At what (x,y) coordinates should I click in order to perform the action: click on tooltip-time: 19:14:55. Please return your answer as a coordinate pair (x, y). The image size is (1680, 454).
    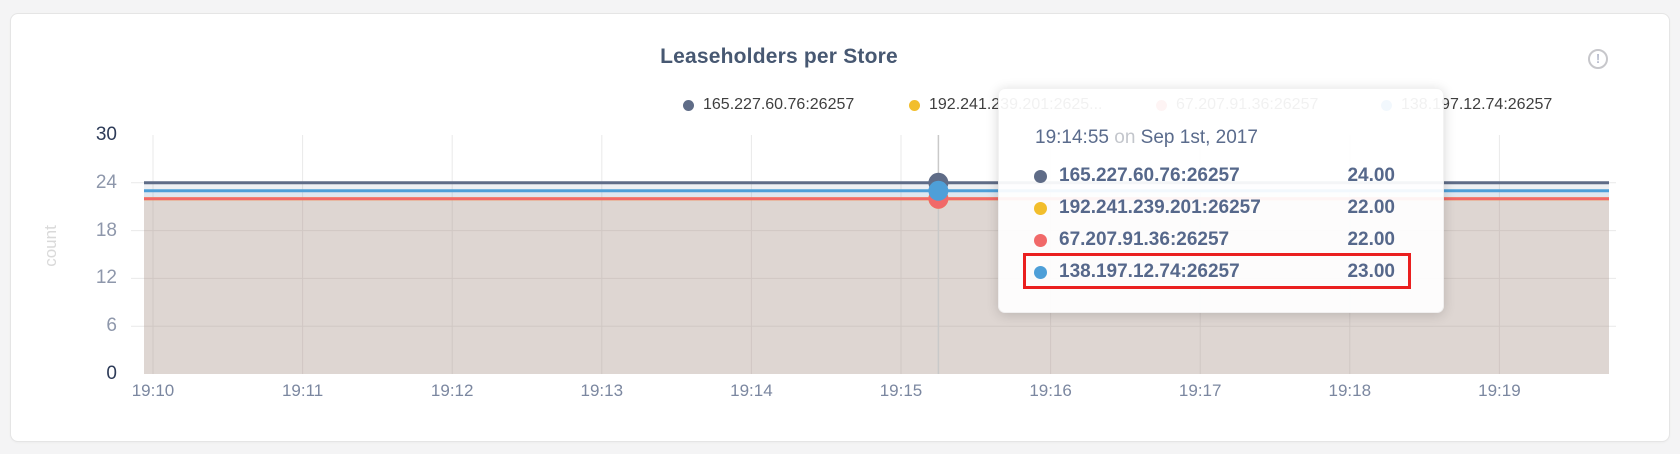
    Looking at the image, I should click on (1072, 137).